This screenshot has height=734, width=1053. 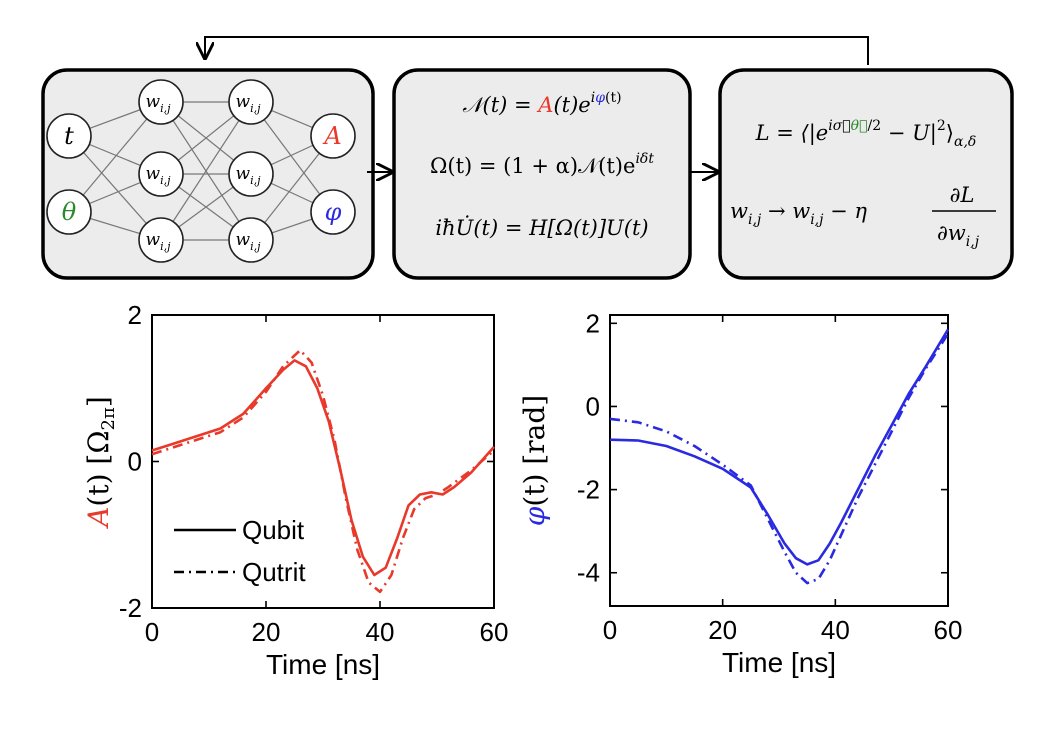 I want to click on update-rule-numerator: ∂L, so click(x=962, y=195).